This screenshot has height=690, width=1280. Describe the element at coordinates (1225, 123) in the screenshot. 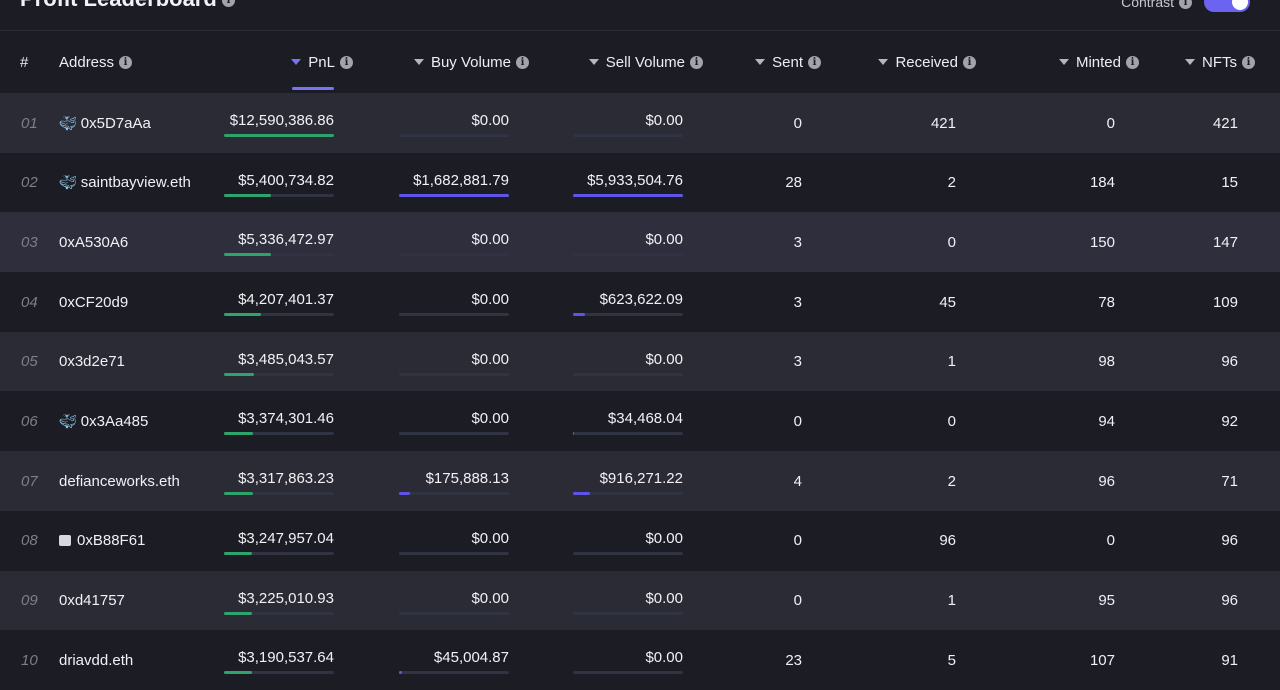

I see `nfts-cell: 421` at that location.